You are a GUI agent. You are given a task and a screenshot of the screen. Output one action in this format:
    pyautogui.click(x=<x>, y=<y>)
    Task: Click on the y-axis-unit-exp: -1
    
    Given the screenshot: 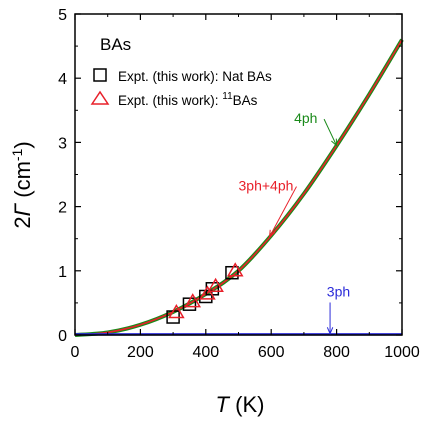 What is the action you would take?
    pyautogui.click(x=17, y=154)
    